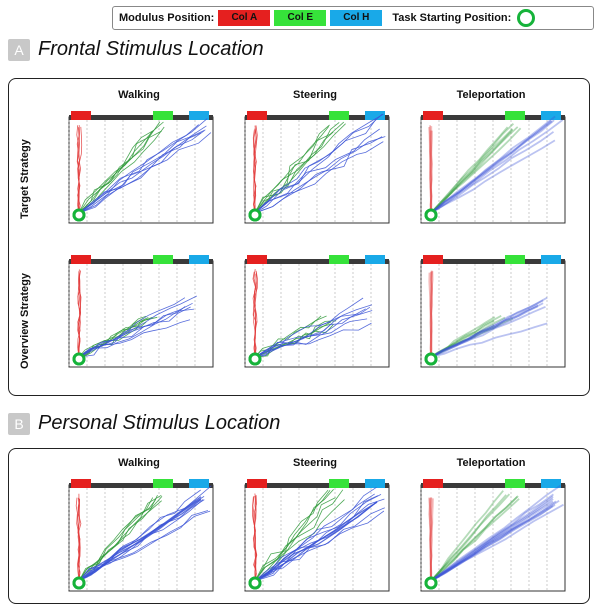 The width and height of the screenshot is (599, 608). Describe the element at coordinates (19, 424) in the screenshot. I see `section-b-letter: B` at that location.